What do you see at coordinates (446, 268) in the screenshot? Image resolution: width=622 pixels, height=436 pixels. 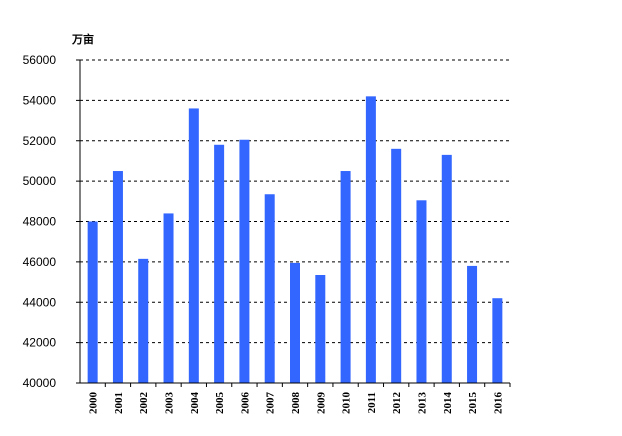 I see `bar-2014` at bounding box center [446, 268].